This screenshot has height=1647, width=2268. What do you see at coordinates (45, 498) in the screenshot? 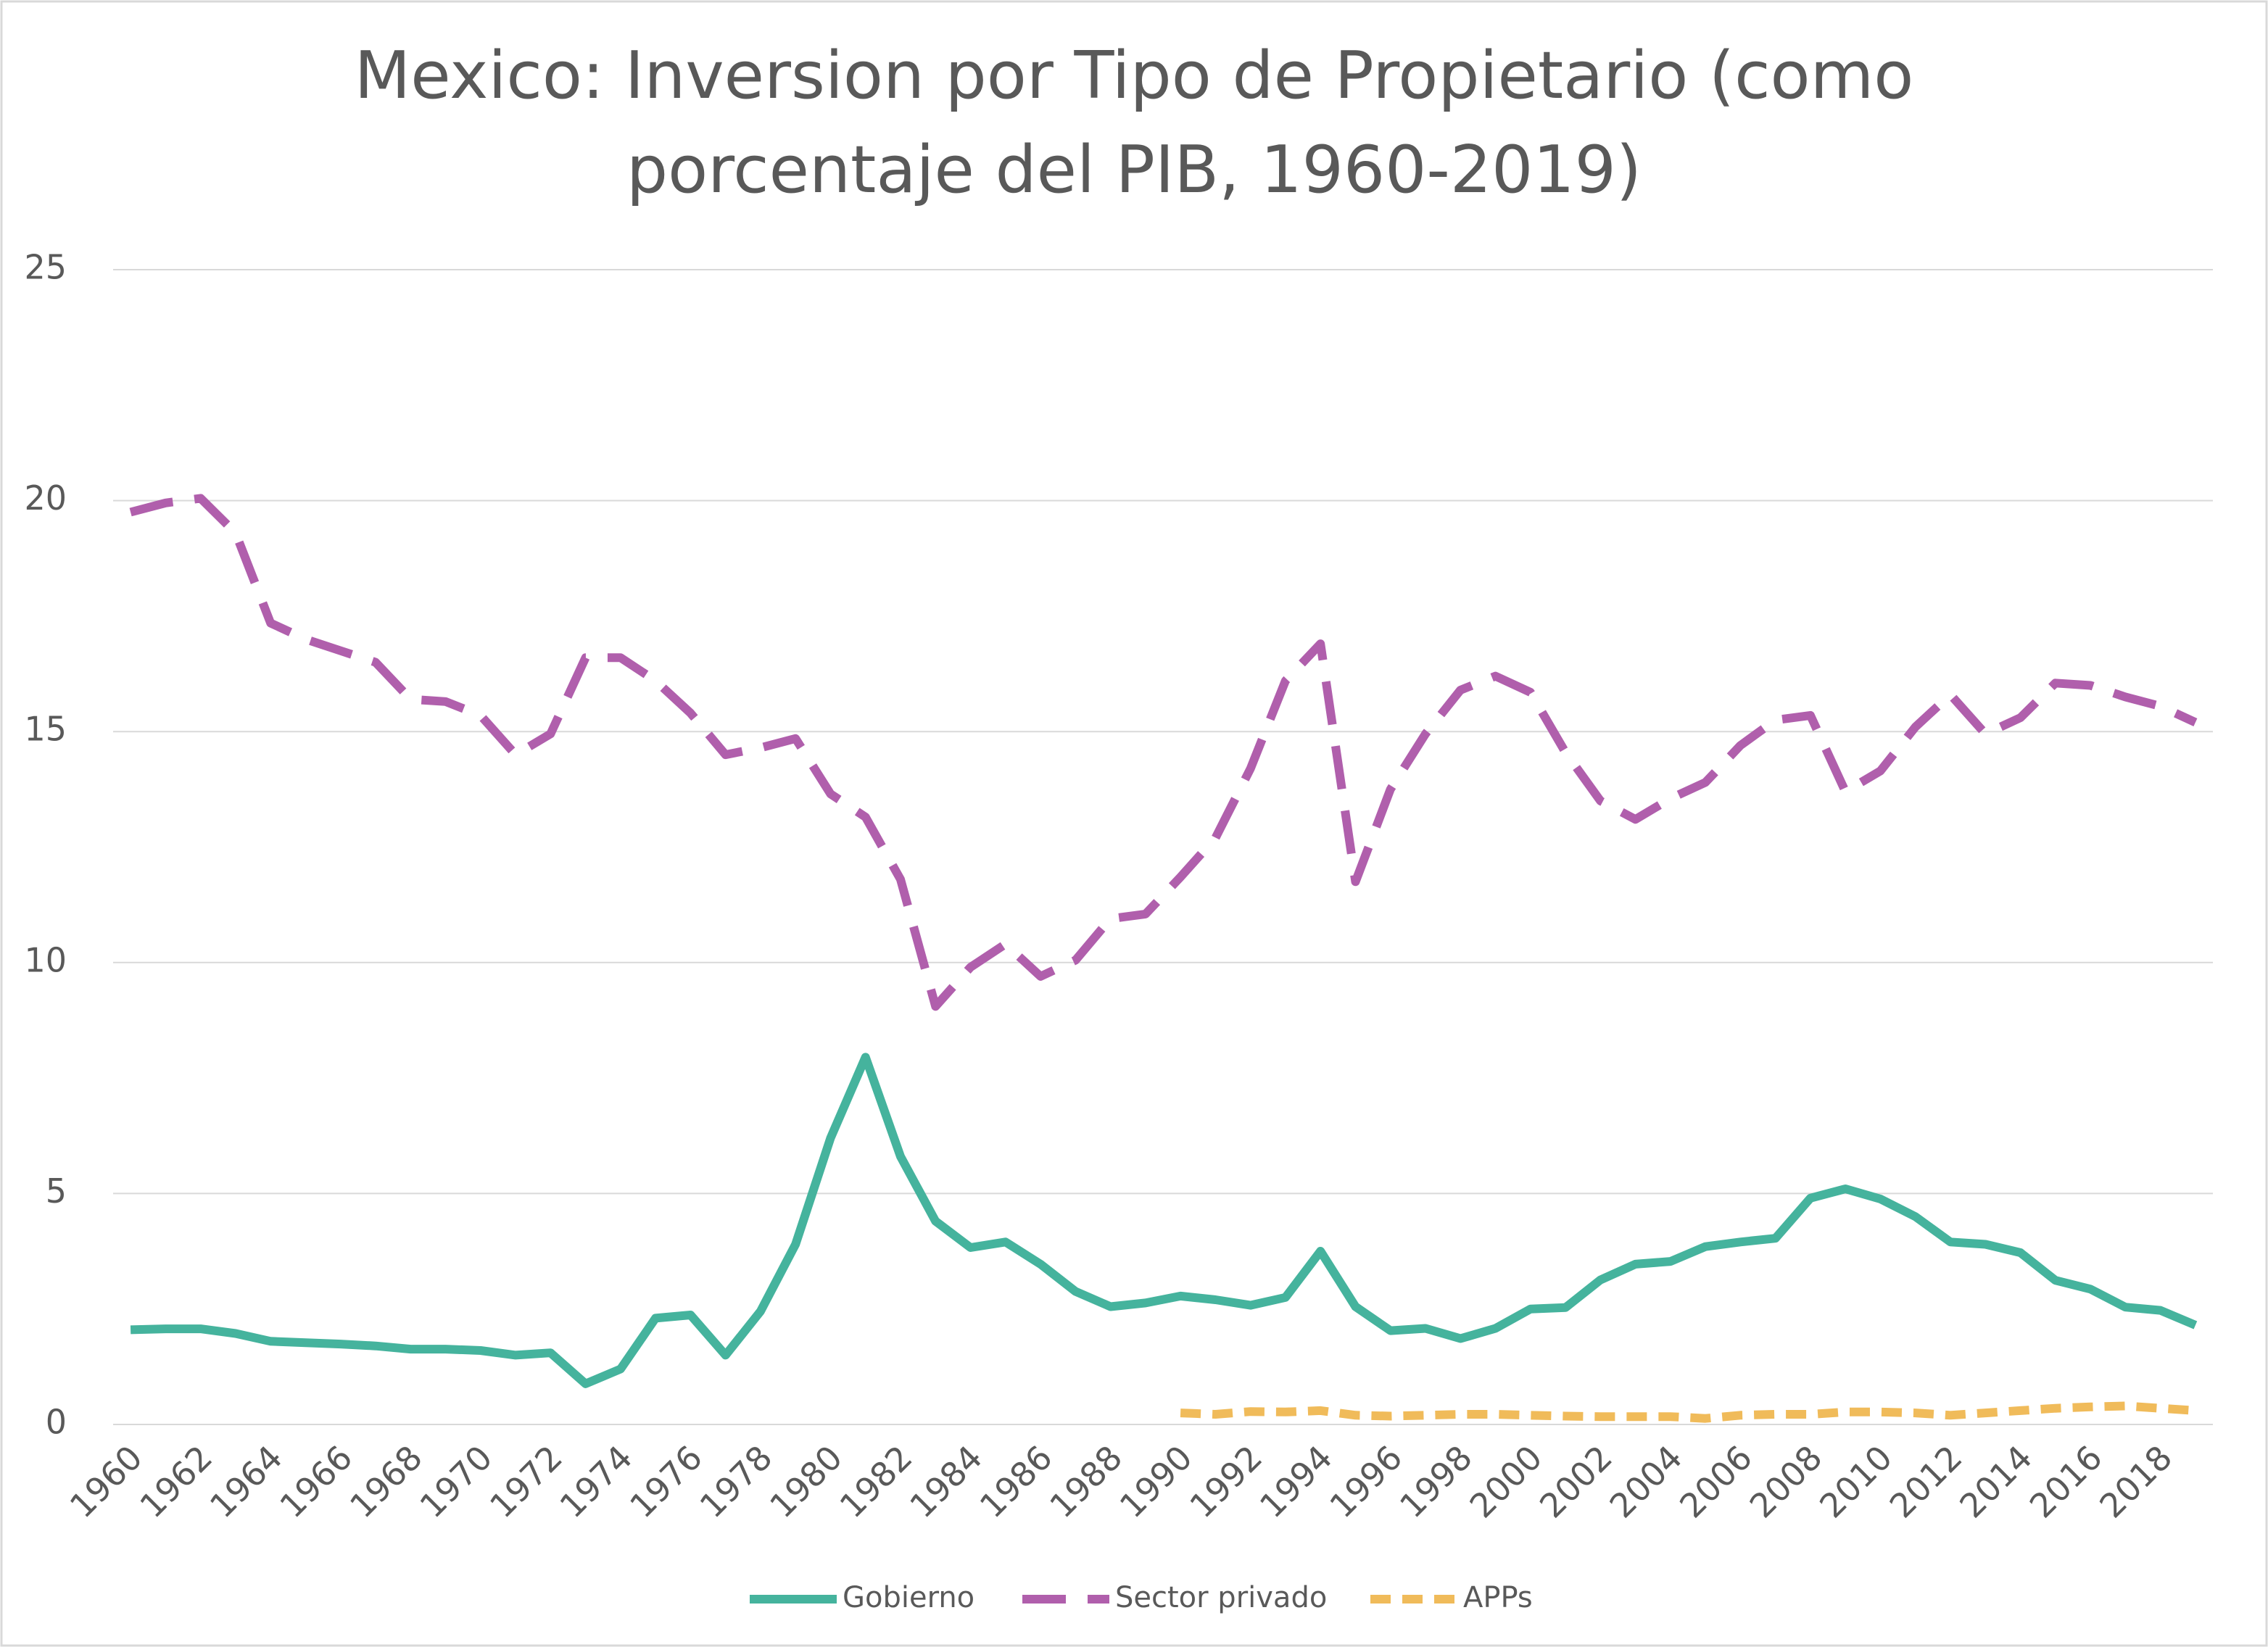
I see `y-tick-label: 20` at bounding box center [45, 498].